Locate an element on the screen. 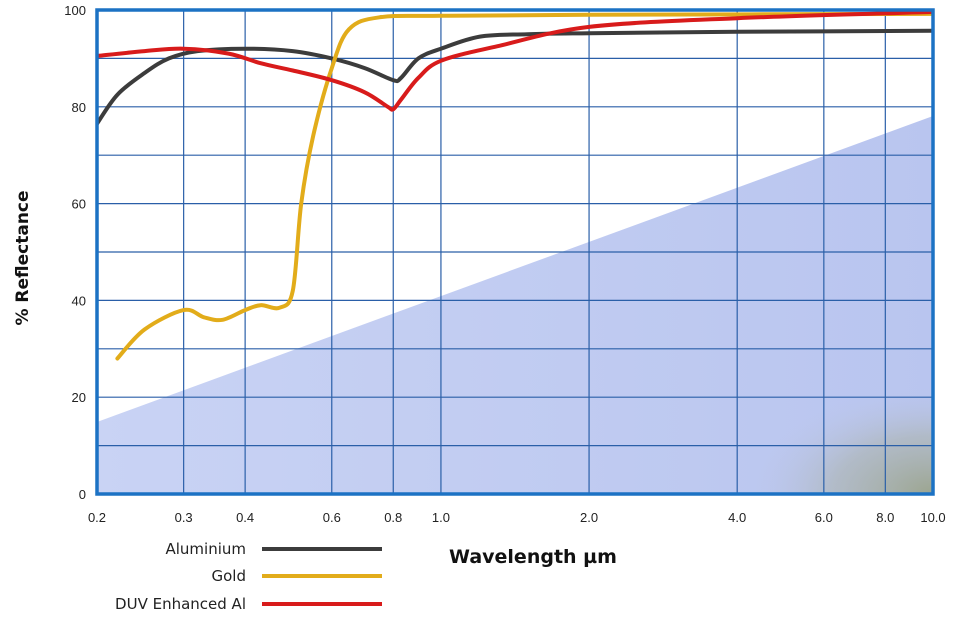 This screenshot has width=965, height=622. y-tick-label: 60 is located at coordinates (79, 204).